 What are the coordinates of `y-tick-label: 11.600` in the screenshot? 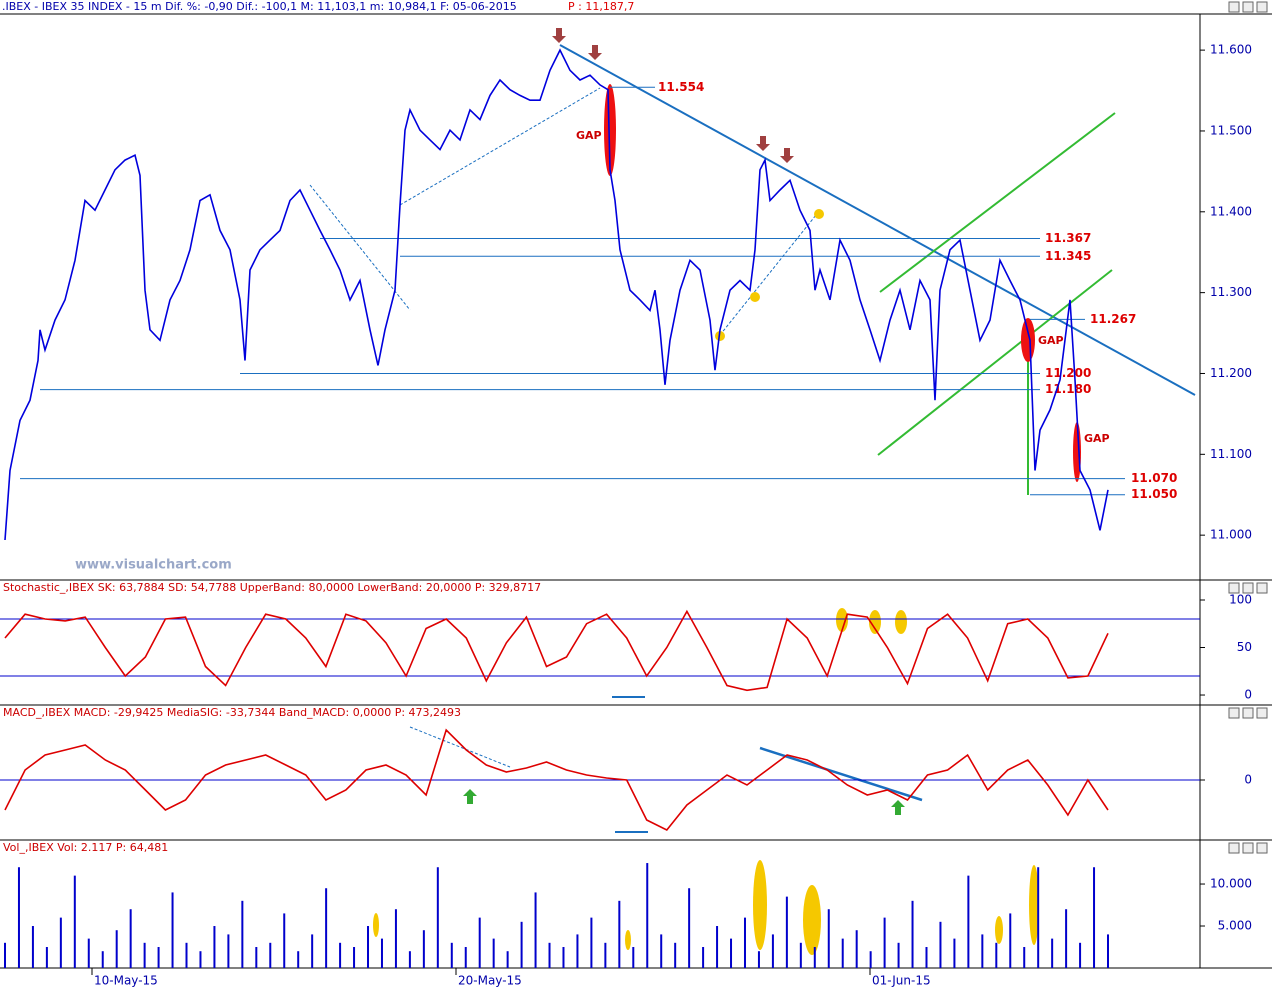 It's located at (1231, 50).